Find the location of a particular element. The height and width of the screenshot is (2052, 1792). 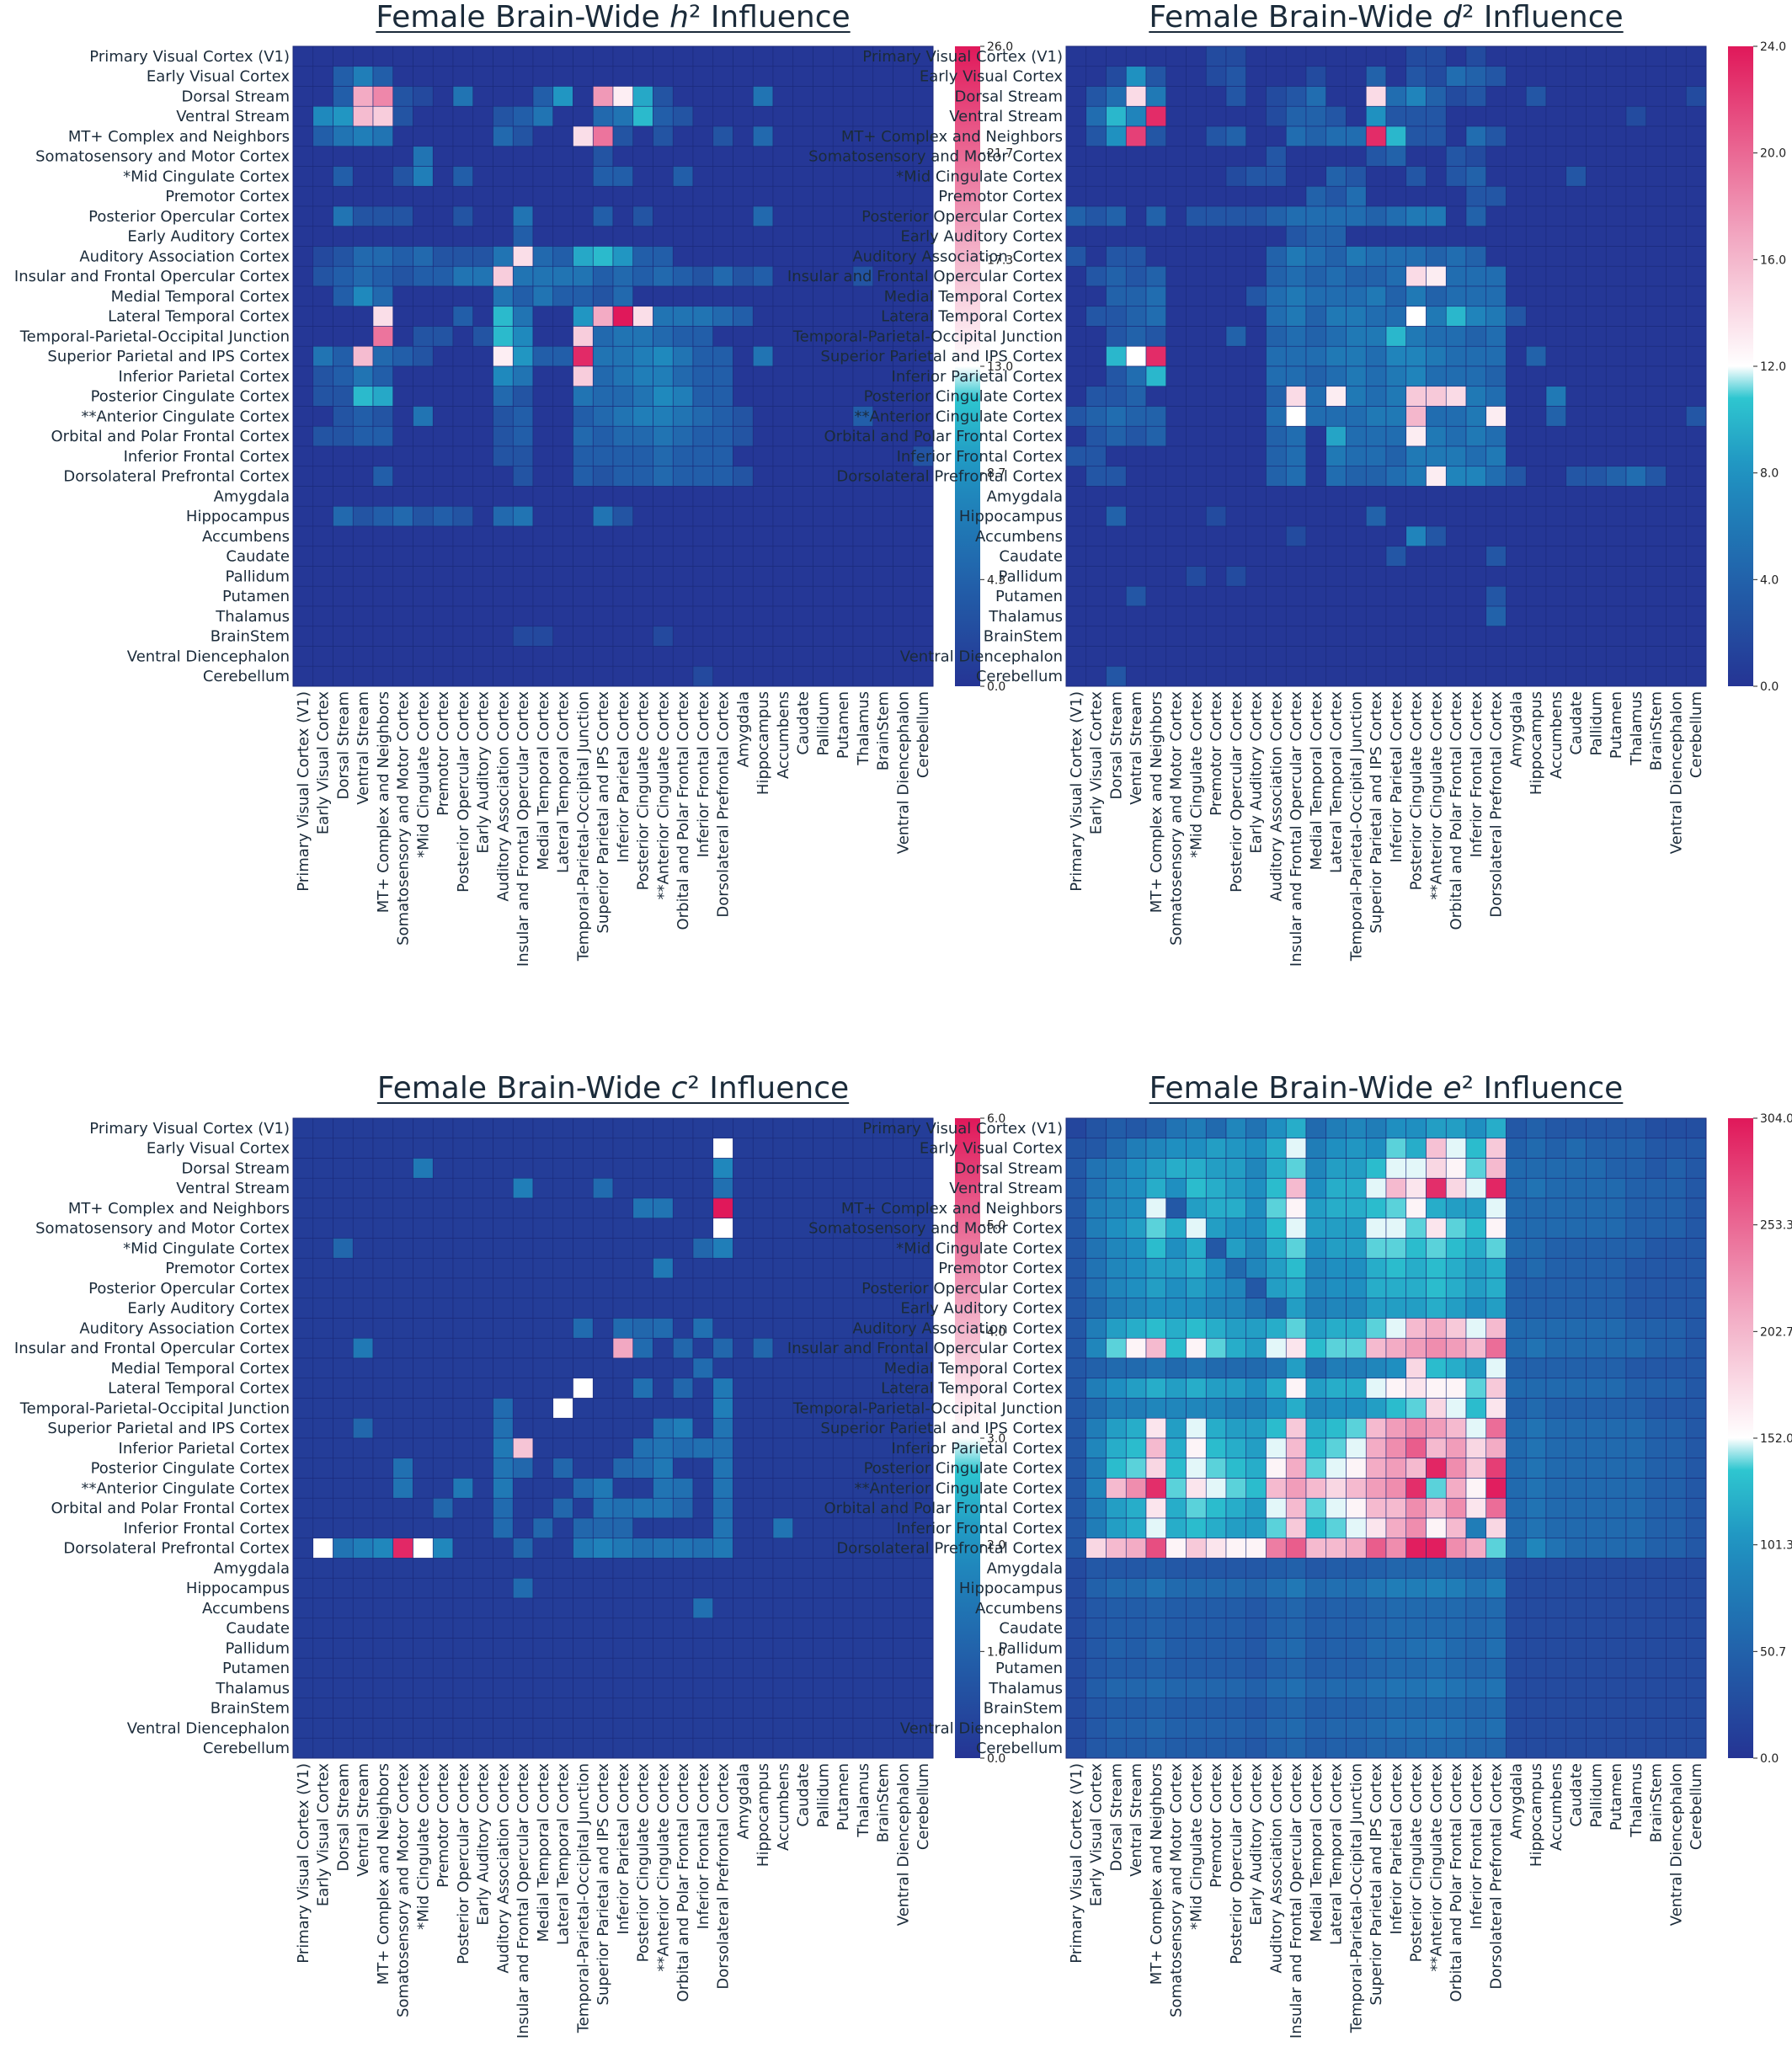

y-tick-label: Auditory Association Cortex is located at coordinates (957, 256).